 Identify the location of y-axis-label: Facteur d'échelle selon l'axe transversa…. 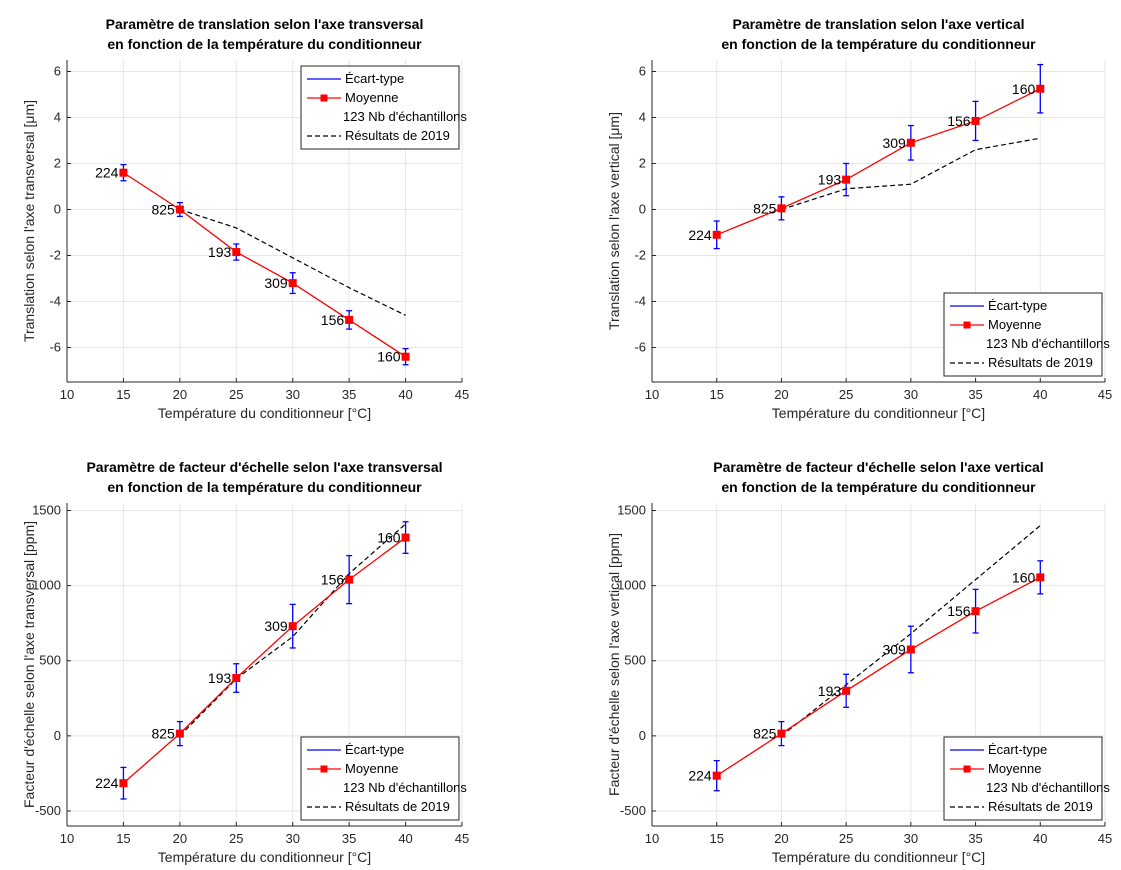
(29, 664).